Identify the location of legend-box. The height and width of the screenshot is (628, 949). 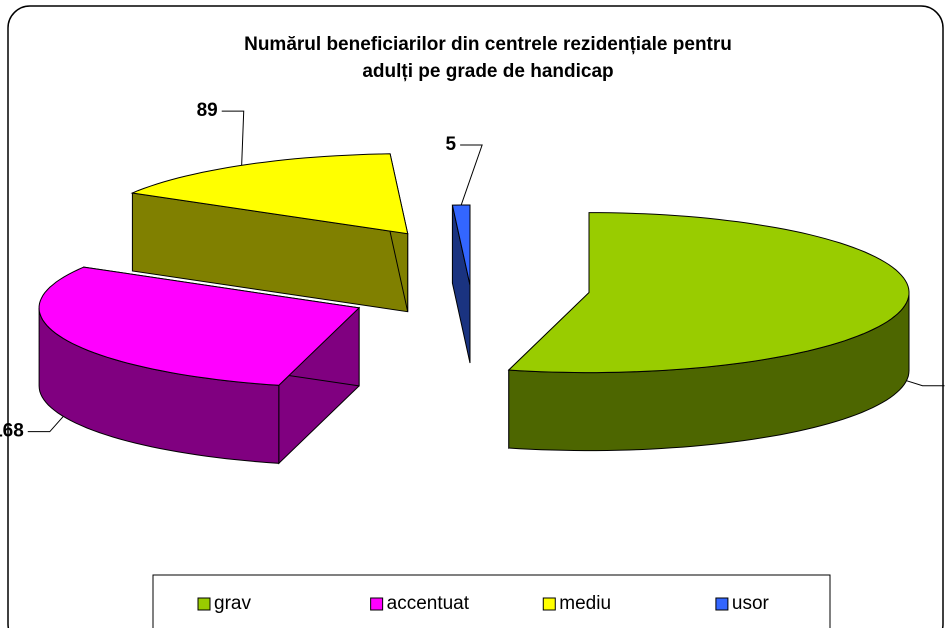
(491, 601).